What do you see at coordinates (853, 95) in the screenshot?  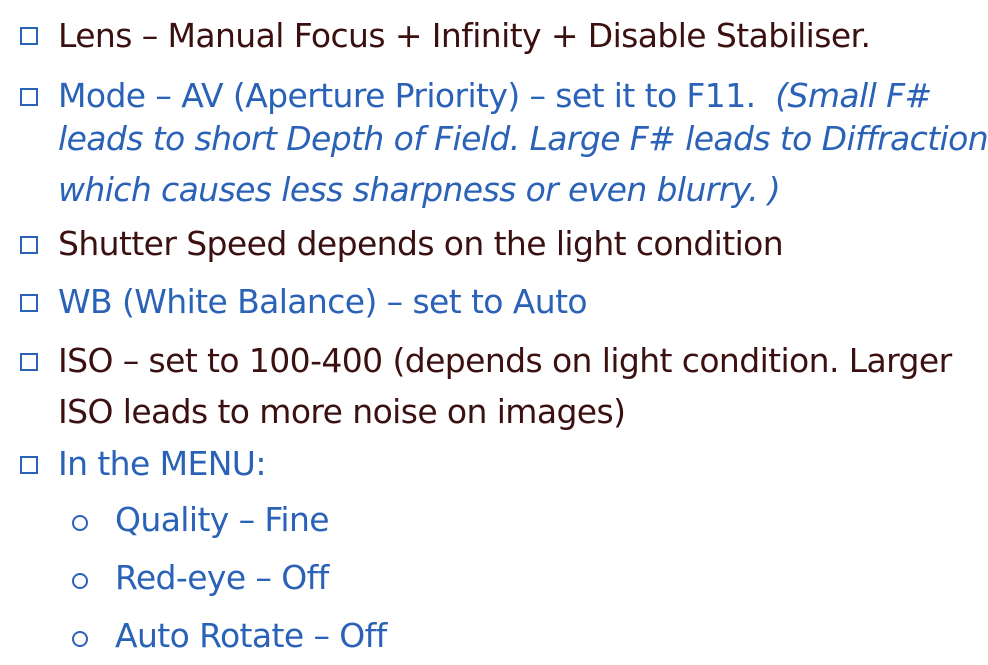 I see `bullet-mode-note-start: (Small F#` at bounding box center [853, 95].